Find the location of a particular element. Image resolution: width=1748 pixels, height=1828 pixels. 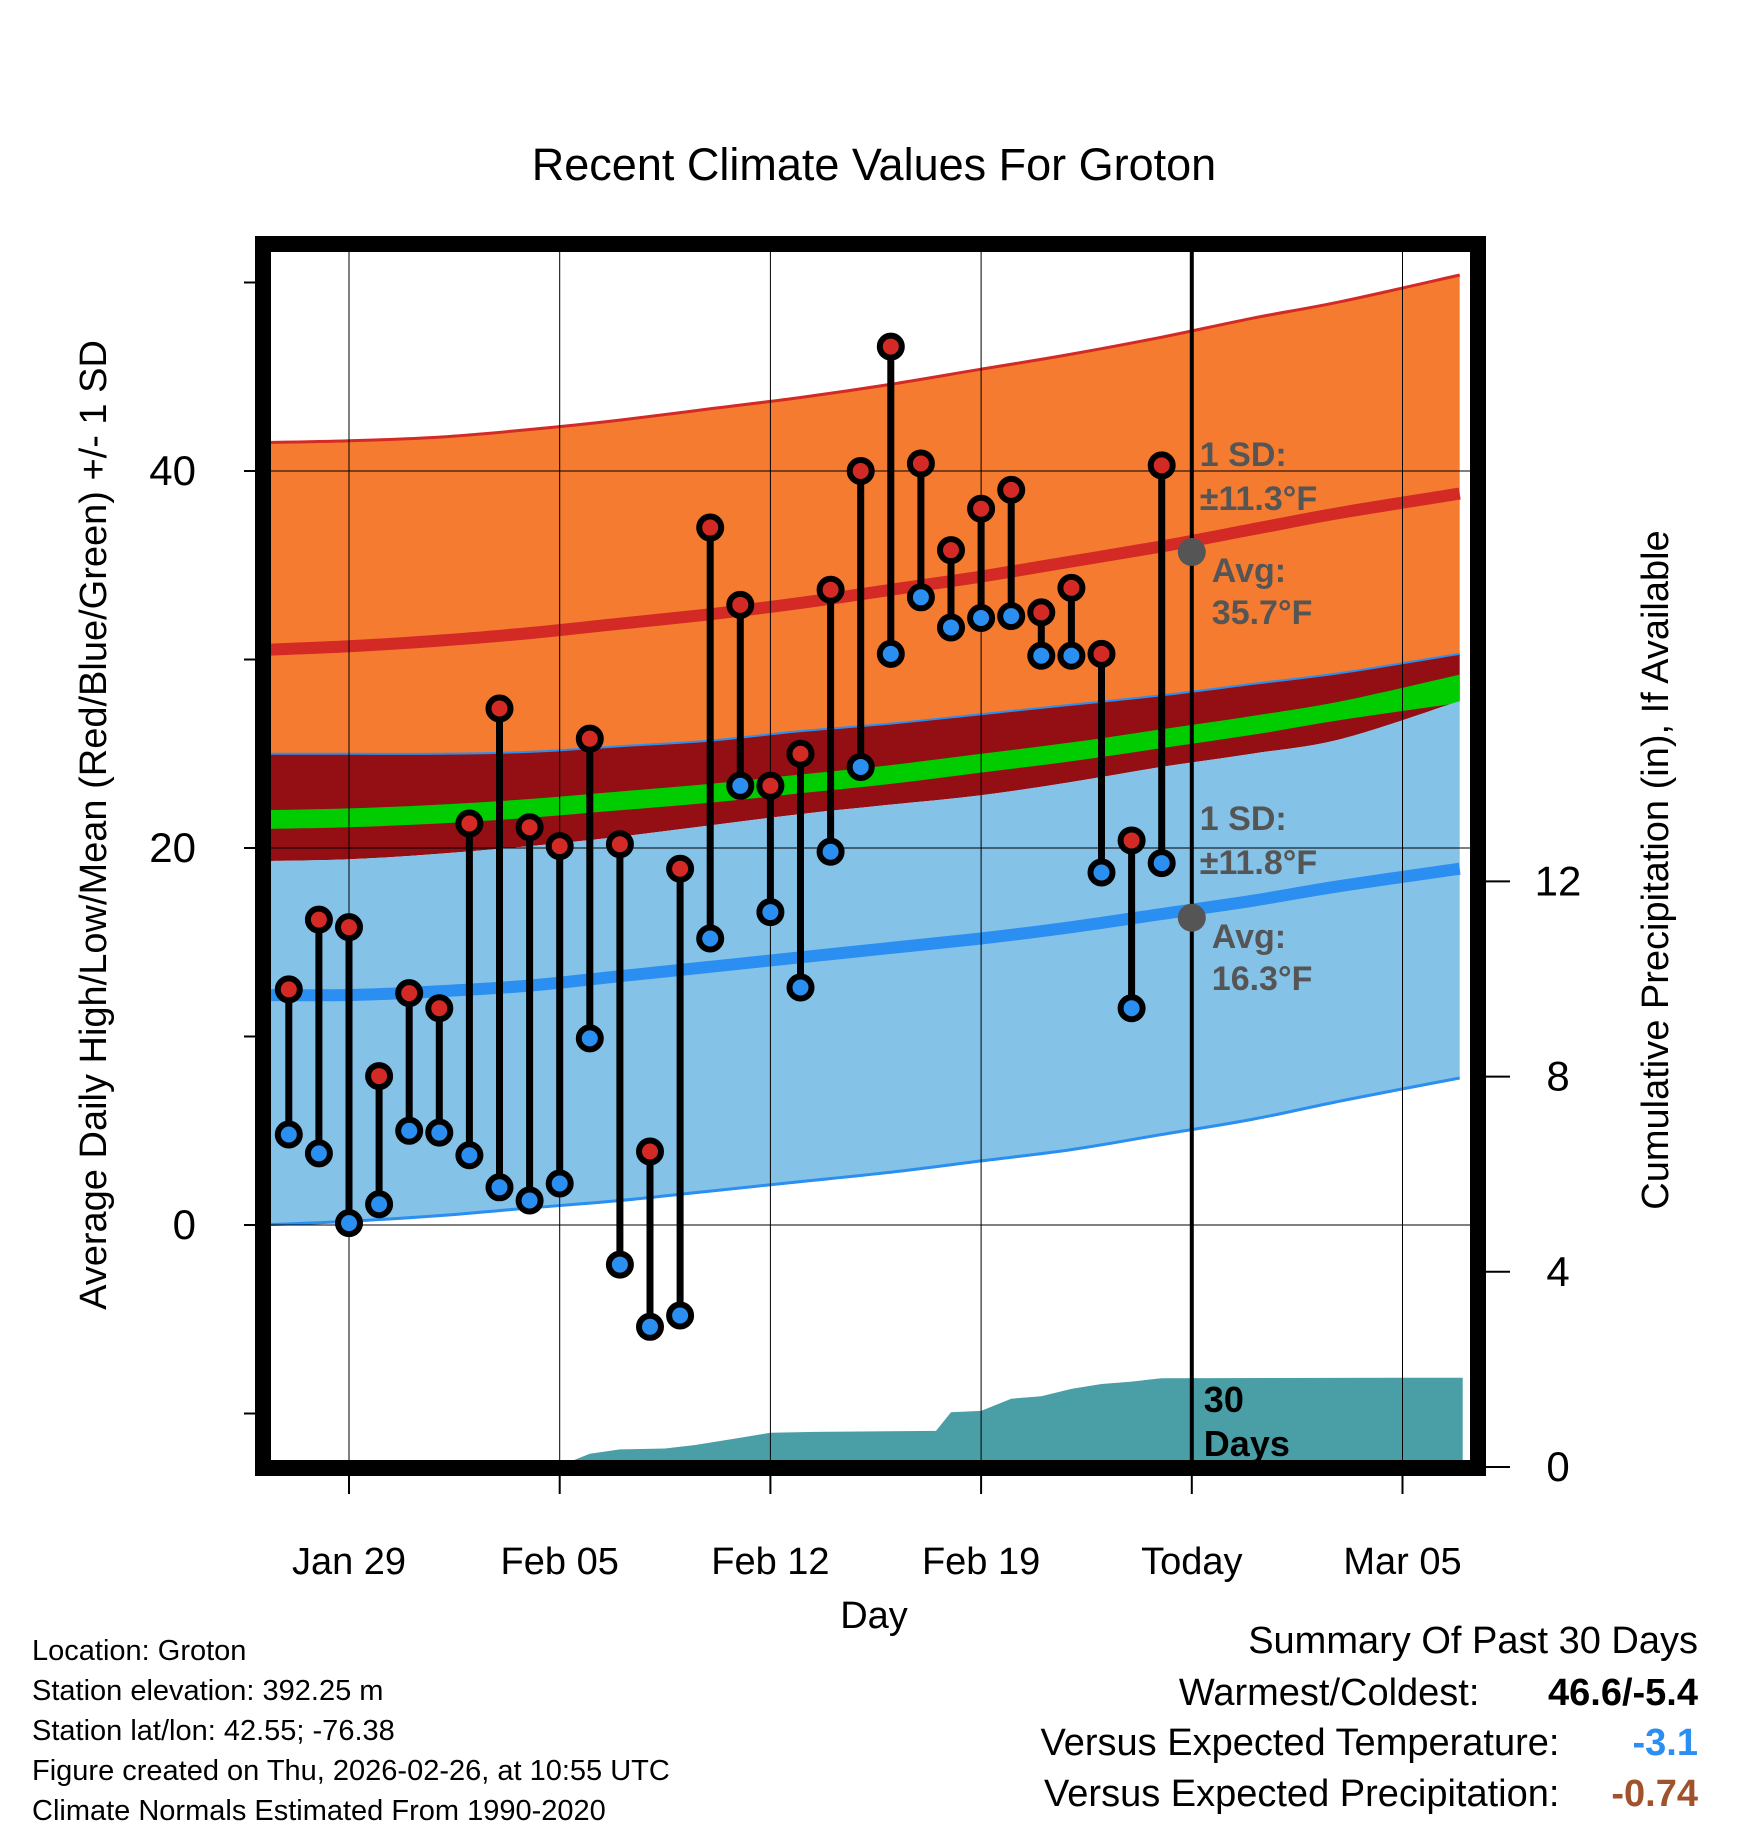

meta-location: Location: Groton is located at coordinates (139, 1651).